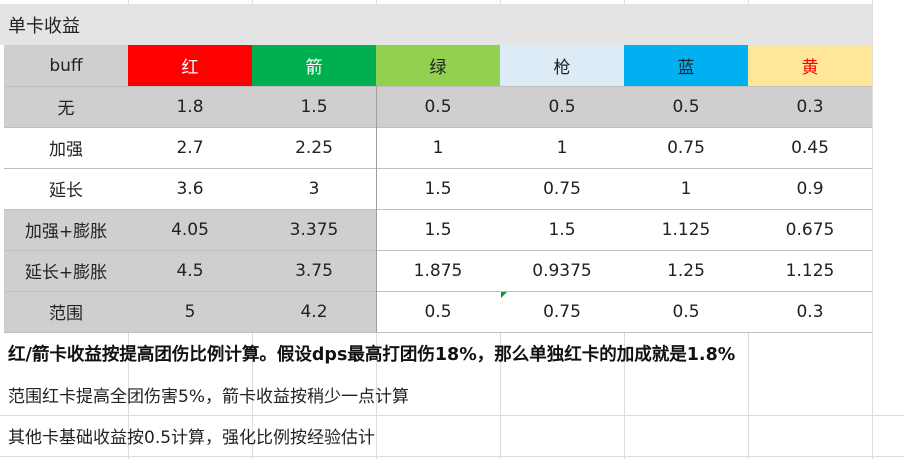 The image size is (904, 459). I want to click on row-label: 加强+膨胀, so click(66, 229).